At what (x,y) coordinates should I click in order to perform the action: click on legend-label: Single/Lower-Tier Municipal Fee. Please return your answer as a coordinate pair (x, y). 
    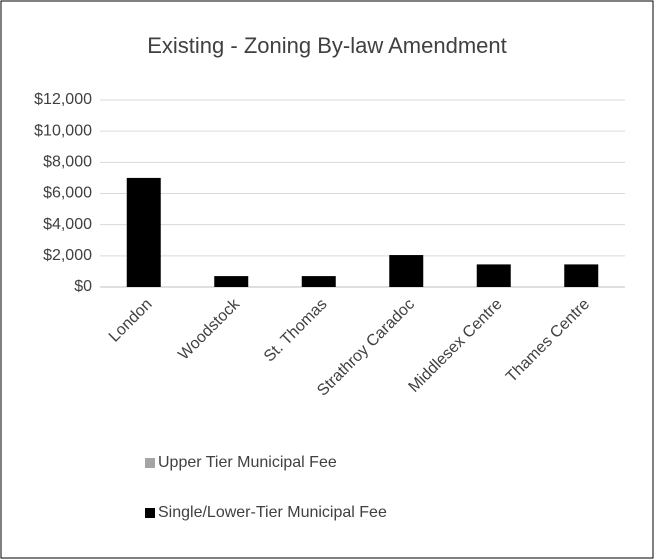
    Looking at the image, I should click on (272, 512).